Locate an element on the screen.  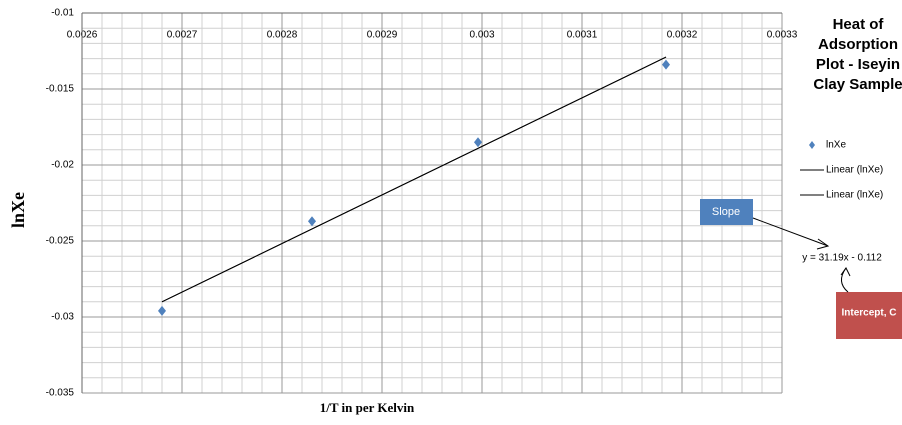
y-tick-label: -0.01 is located at coordinates (62, 13).